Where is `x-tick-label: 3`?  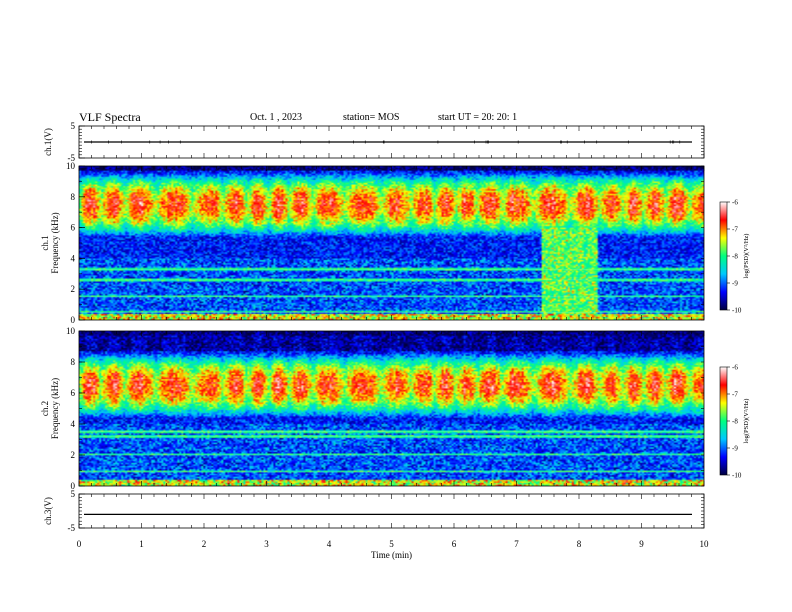
x-tick-label: 3 is located at coordinates (266, 544).